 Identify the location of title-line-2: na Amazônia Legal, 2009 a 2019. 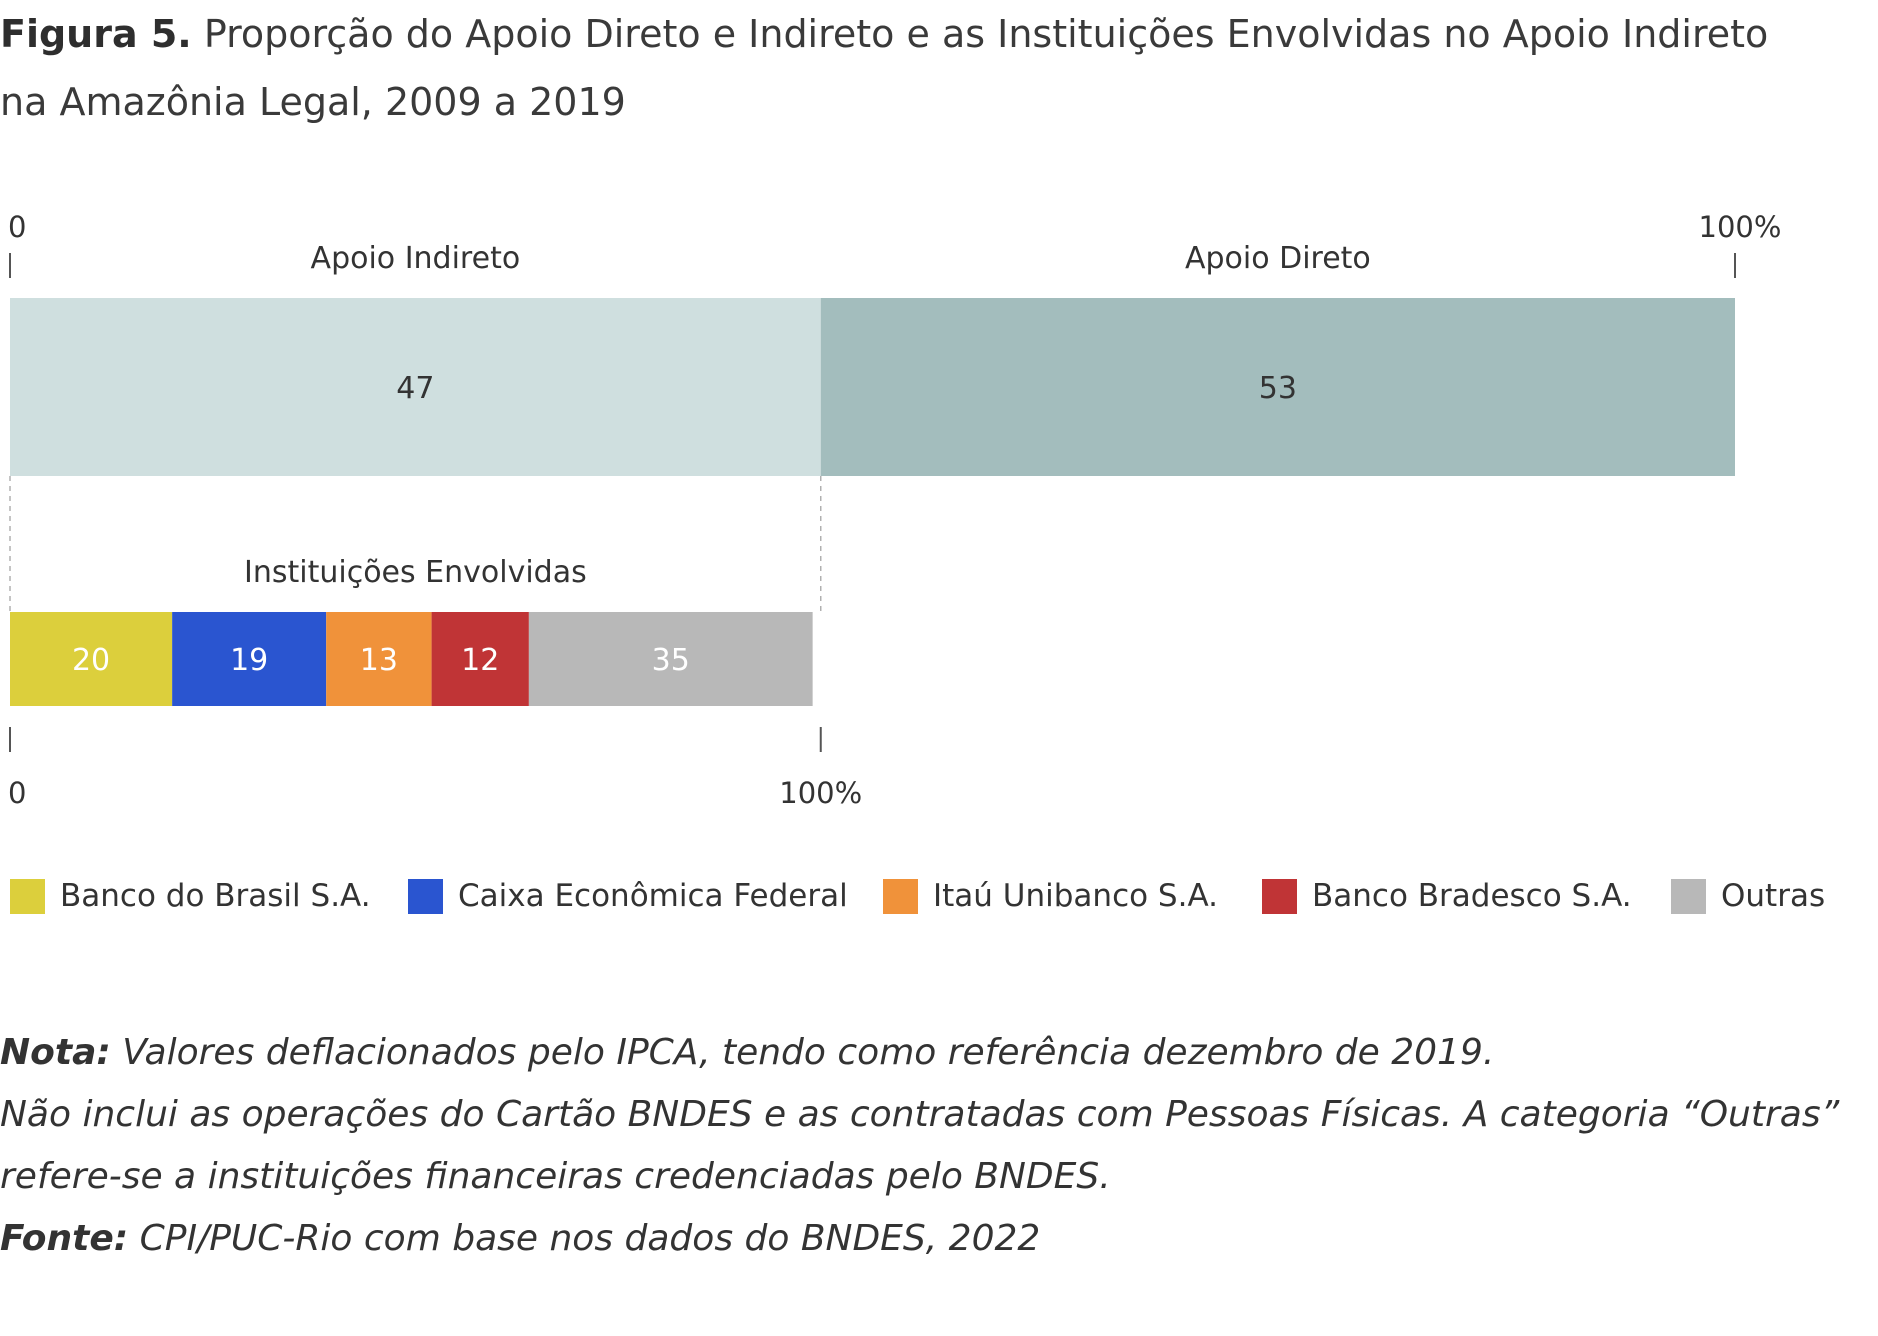
(313, 102).